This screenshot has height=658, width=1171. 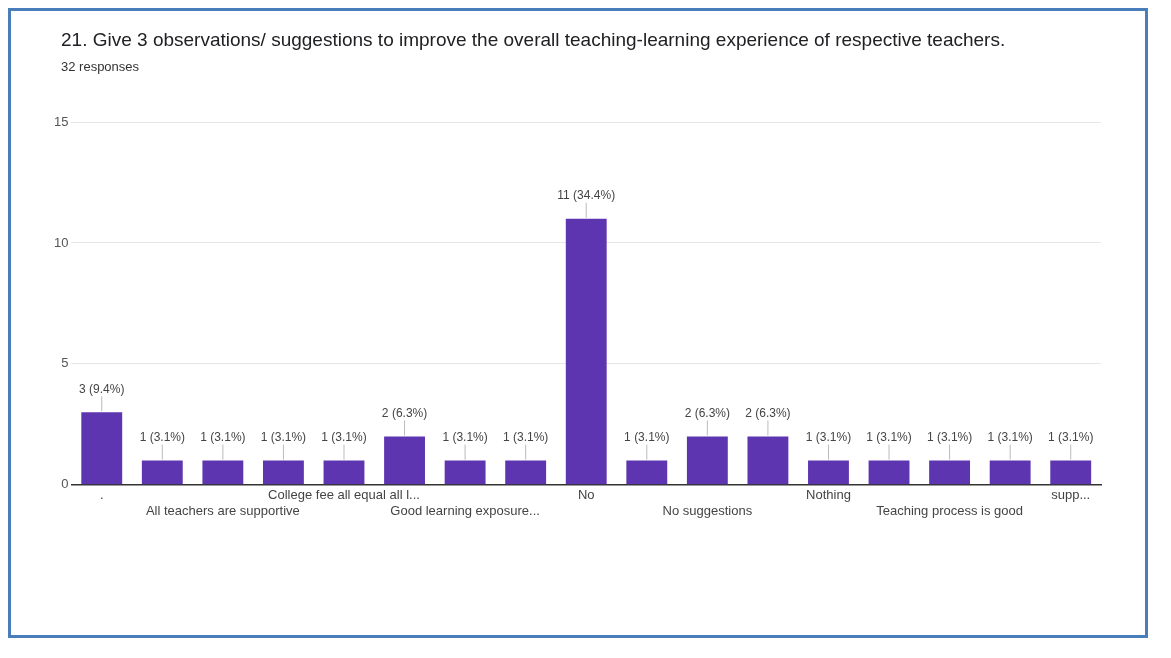 What do you see at coordinates (828, 495) in the screenshot?
I see `x-tick-label: Nothing` at bounding box center [828, 495].